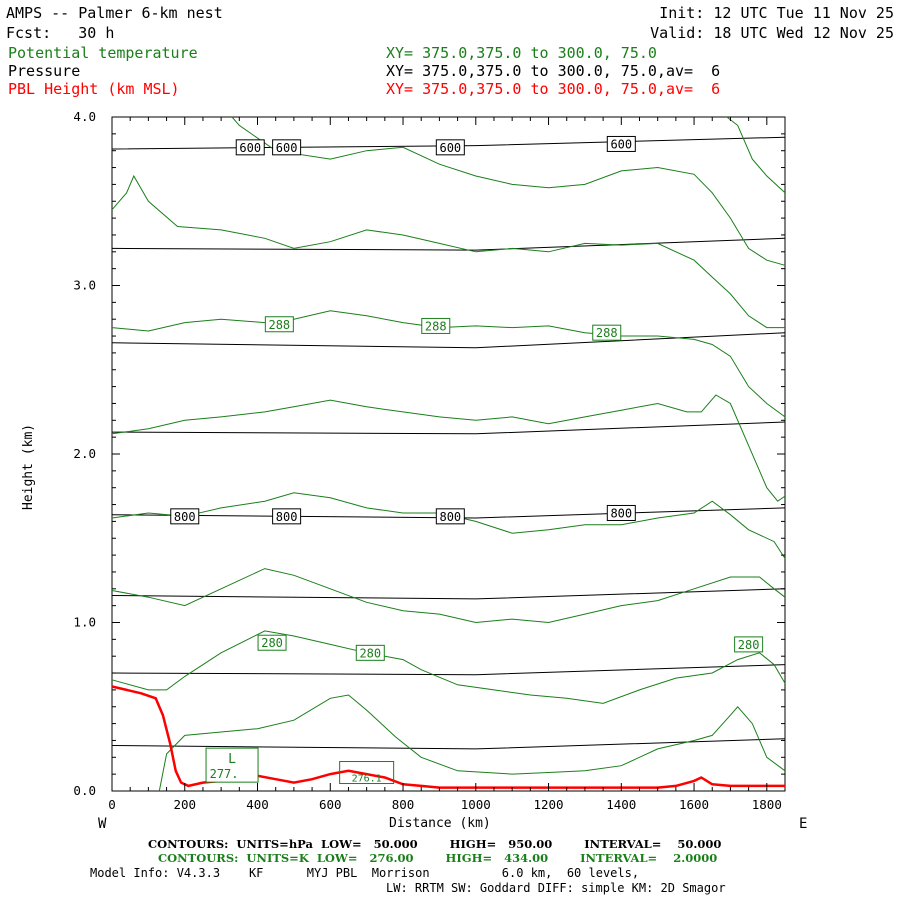  Describe the element at coordinates (232, 759) in the screenshot. I see `low-marker-letter: L` at that location.